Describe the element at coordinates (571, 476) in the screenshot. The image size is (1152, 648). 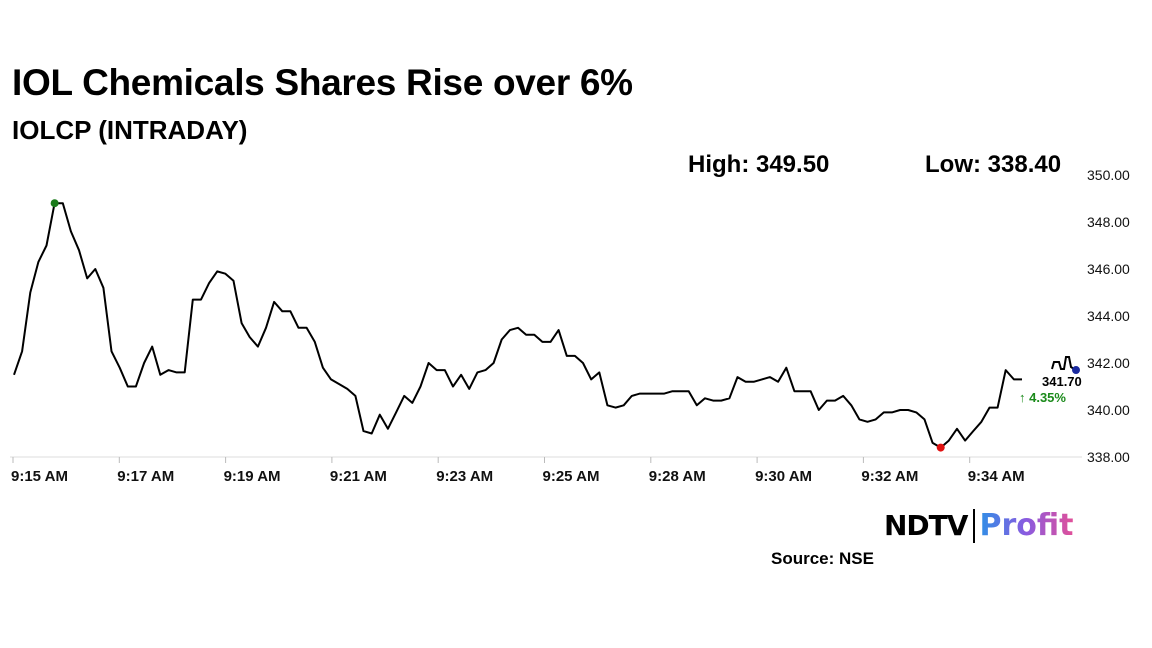
I see `x-tick-label: 9:25 AM` at that location.